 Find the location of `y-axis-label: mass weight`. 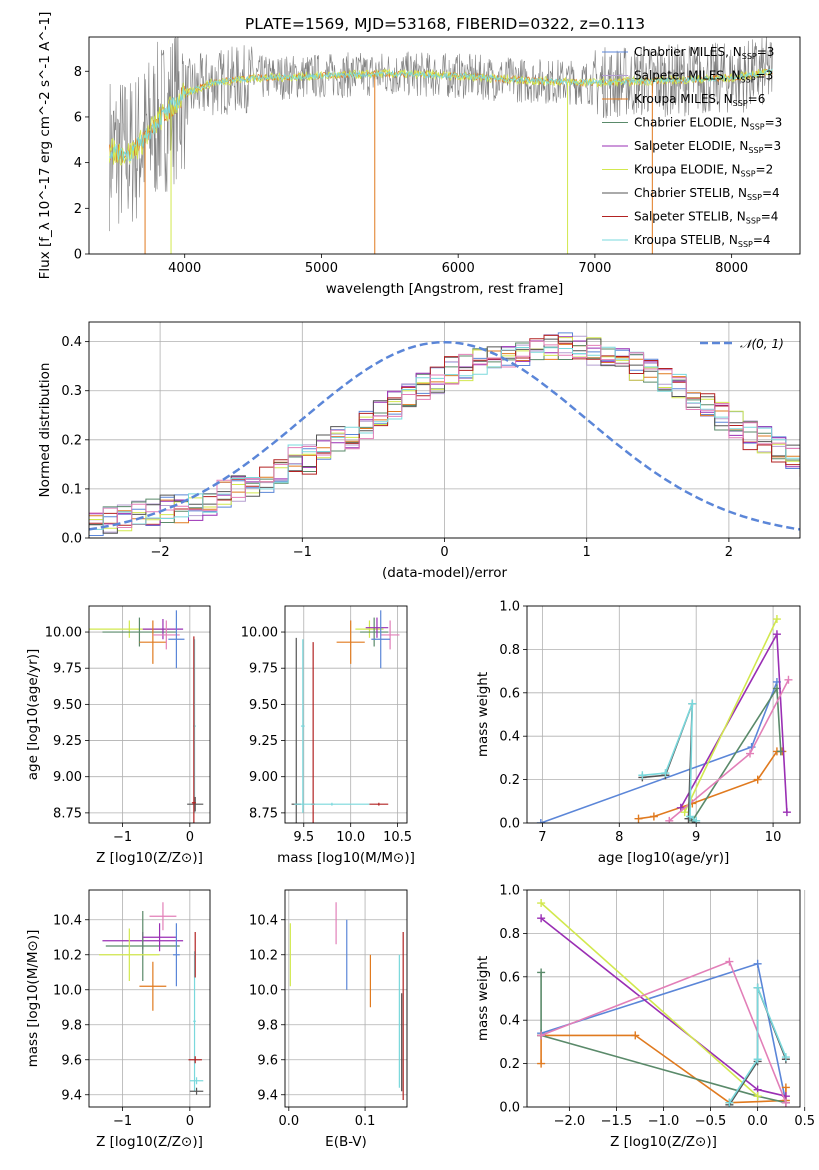

y-axis-label: mass weight is located at coordinates (483, 998).